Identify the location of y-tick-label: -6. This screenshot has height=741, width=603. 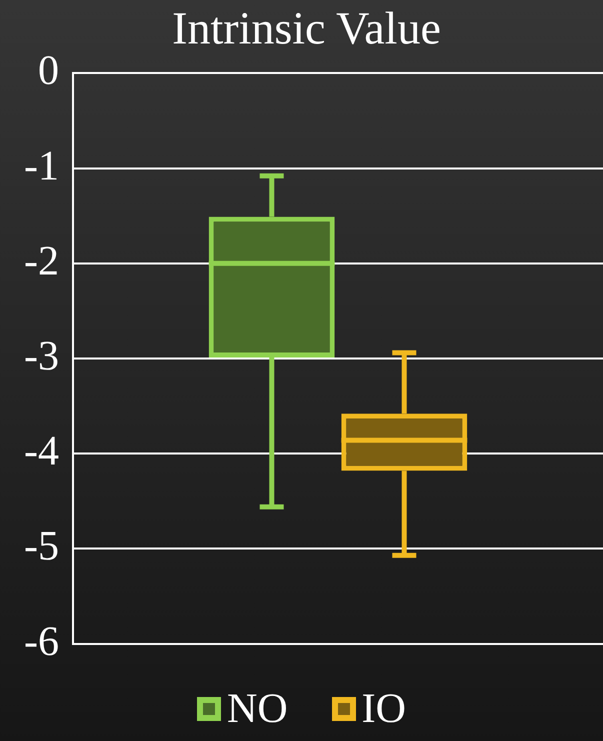
(41, 641).